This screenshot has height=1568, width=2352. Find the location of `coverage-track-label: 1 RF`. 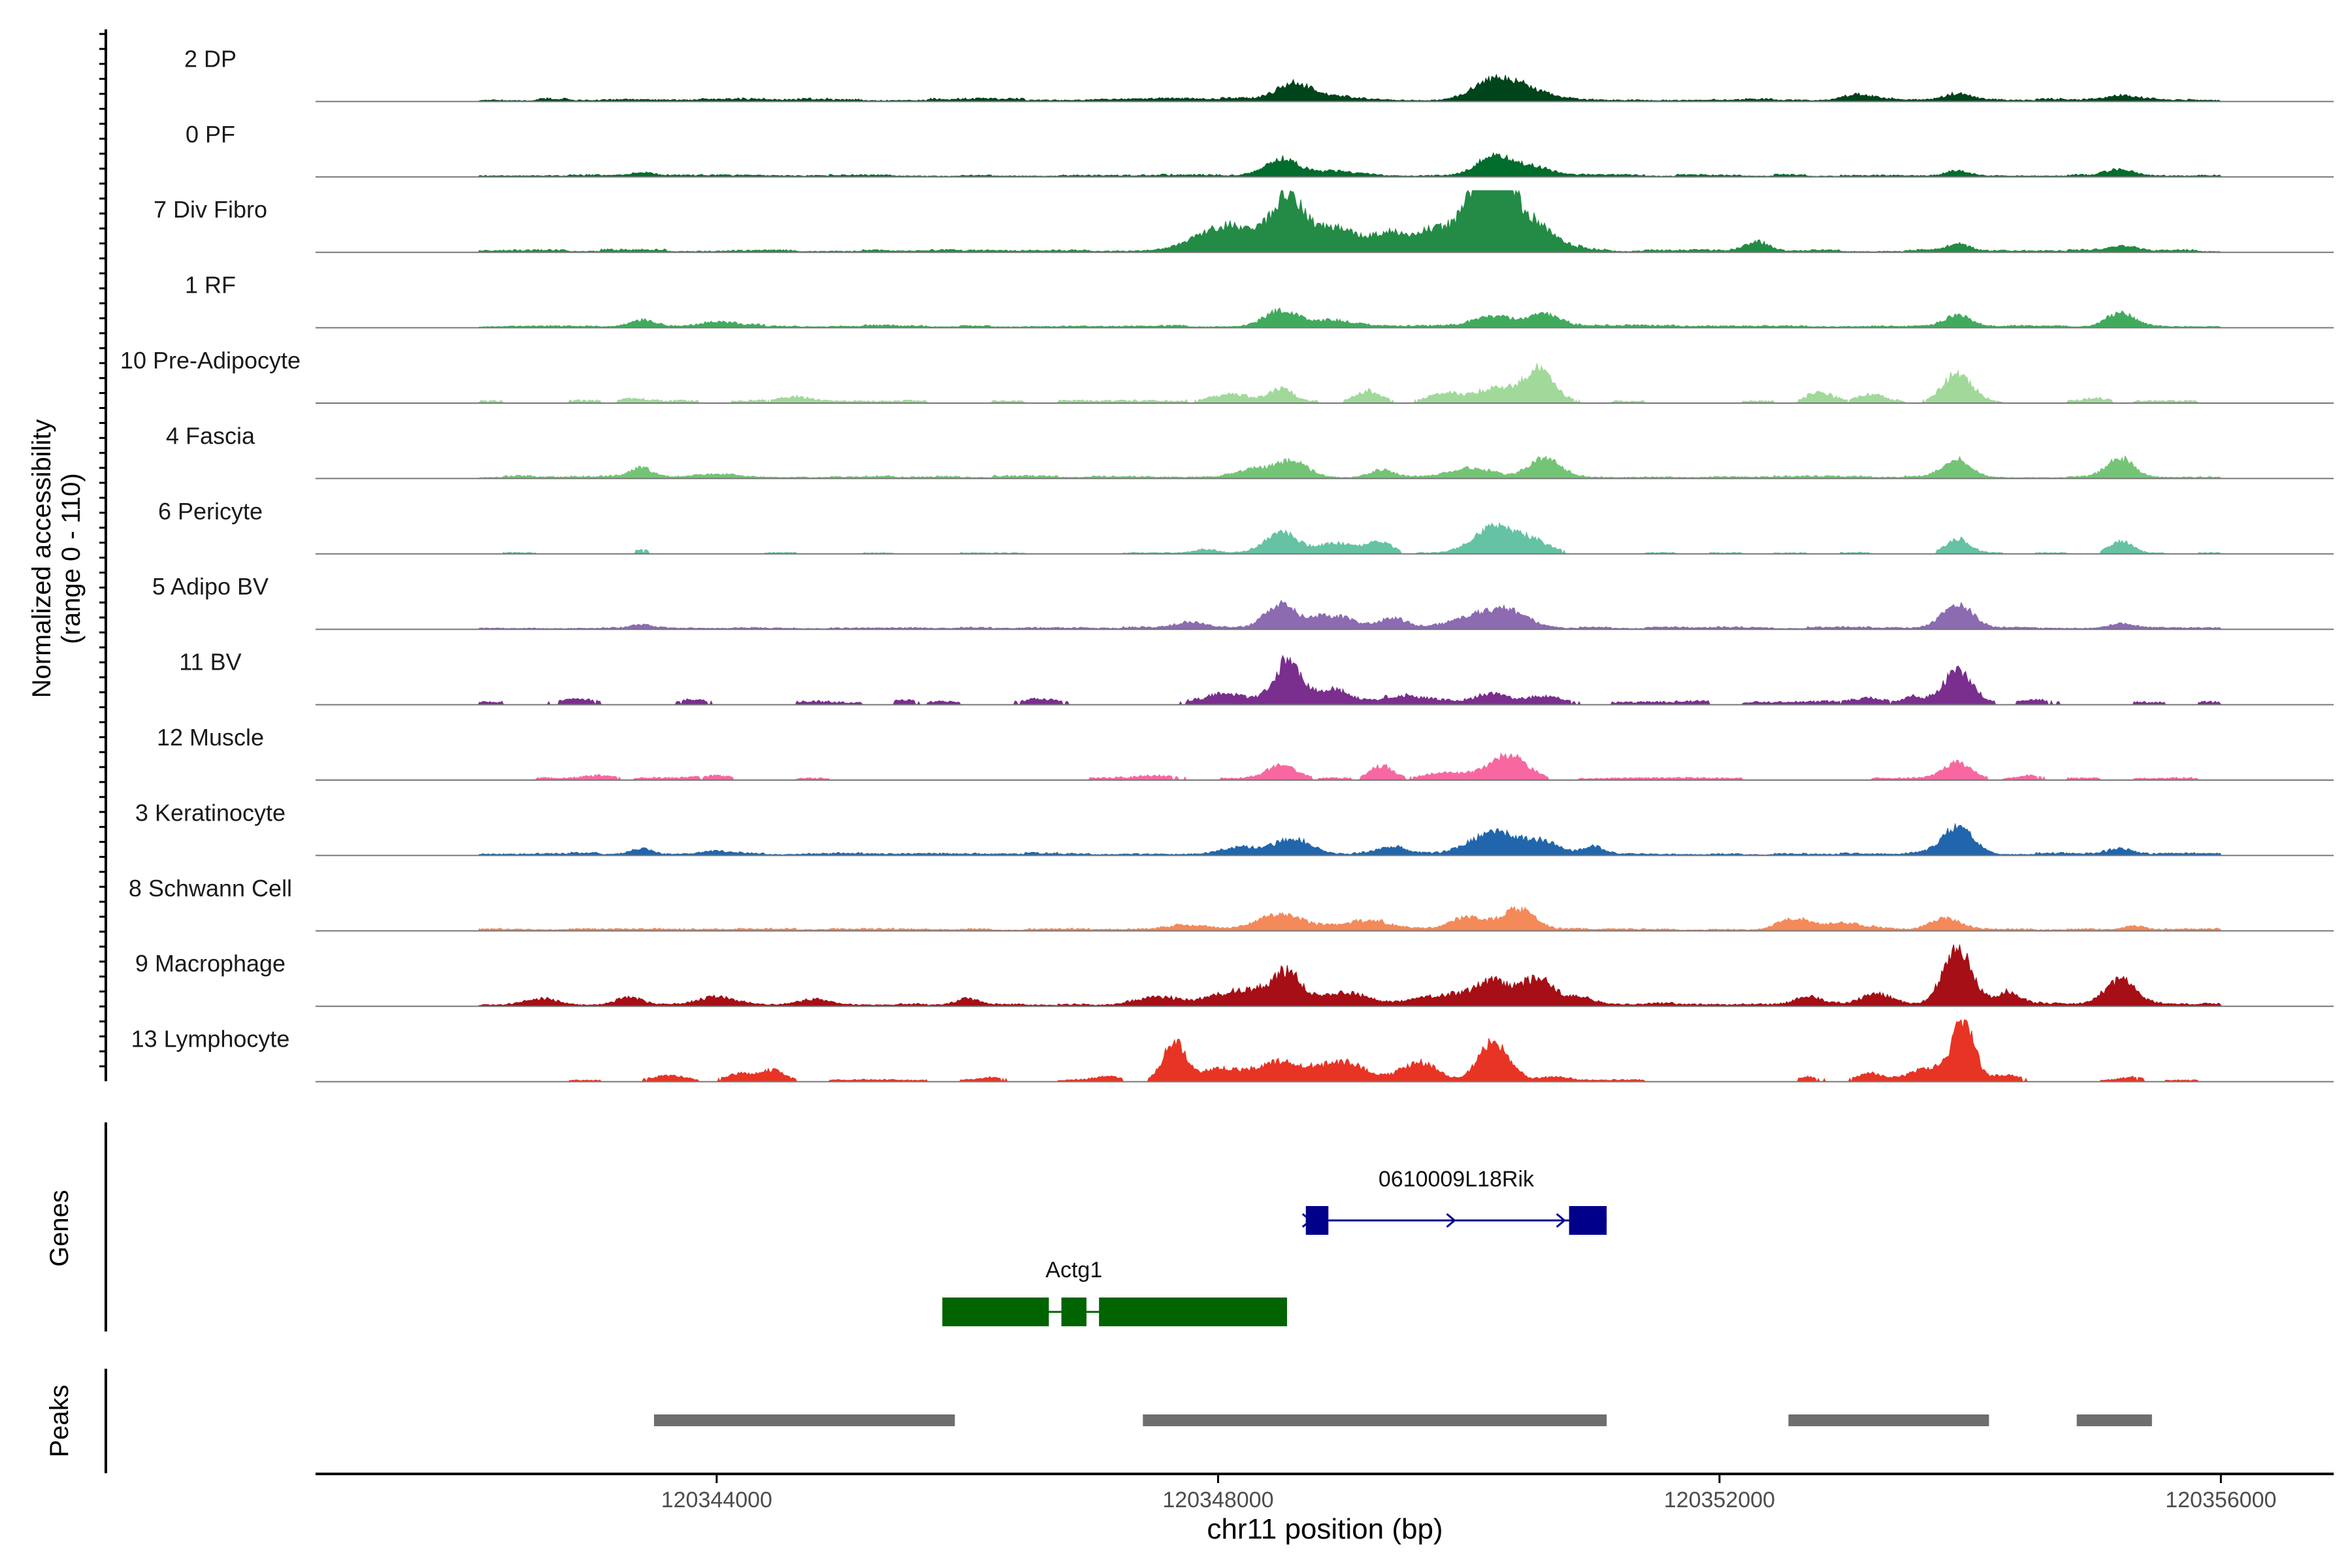

coverage-track-label: 1 RF is located at coordinates (210, 285).